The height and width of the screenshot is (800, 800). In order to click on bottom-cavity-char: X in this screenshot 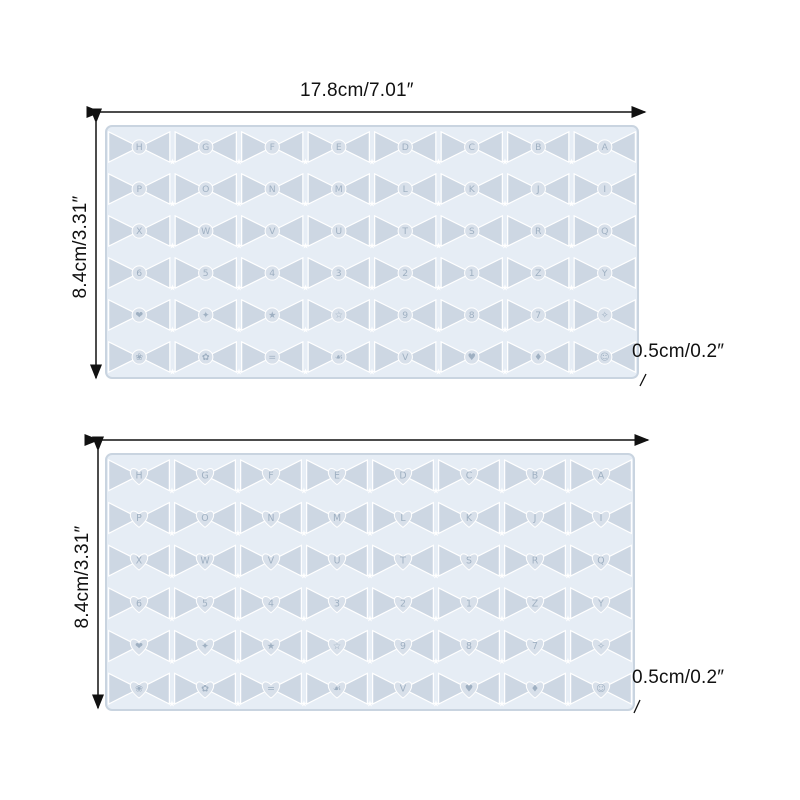, I will do `click(139, 561)`.